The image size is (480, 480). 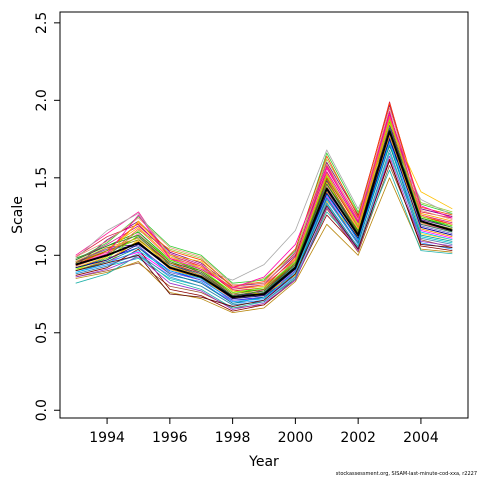 What do you see at coordinates (42, 410) in the screenshot?
I see `y-tick-label: 0.0` at bounding box center [42, 410].